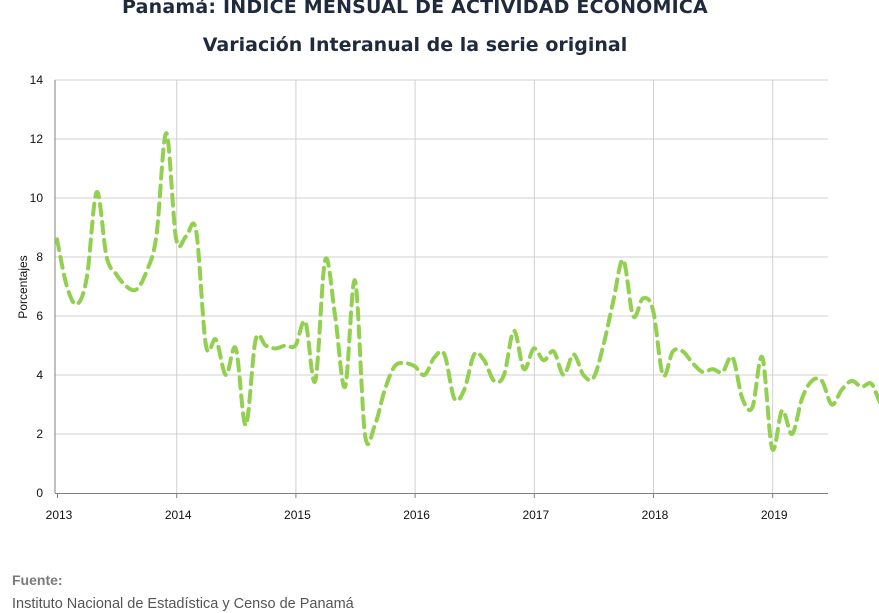 This screenshot has width=879, height=613. I want to click on y-tick-label: 0, so click(39, 493).